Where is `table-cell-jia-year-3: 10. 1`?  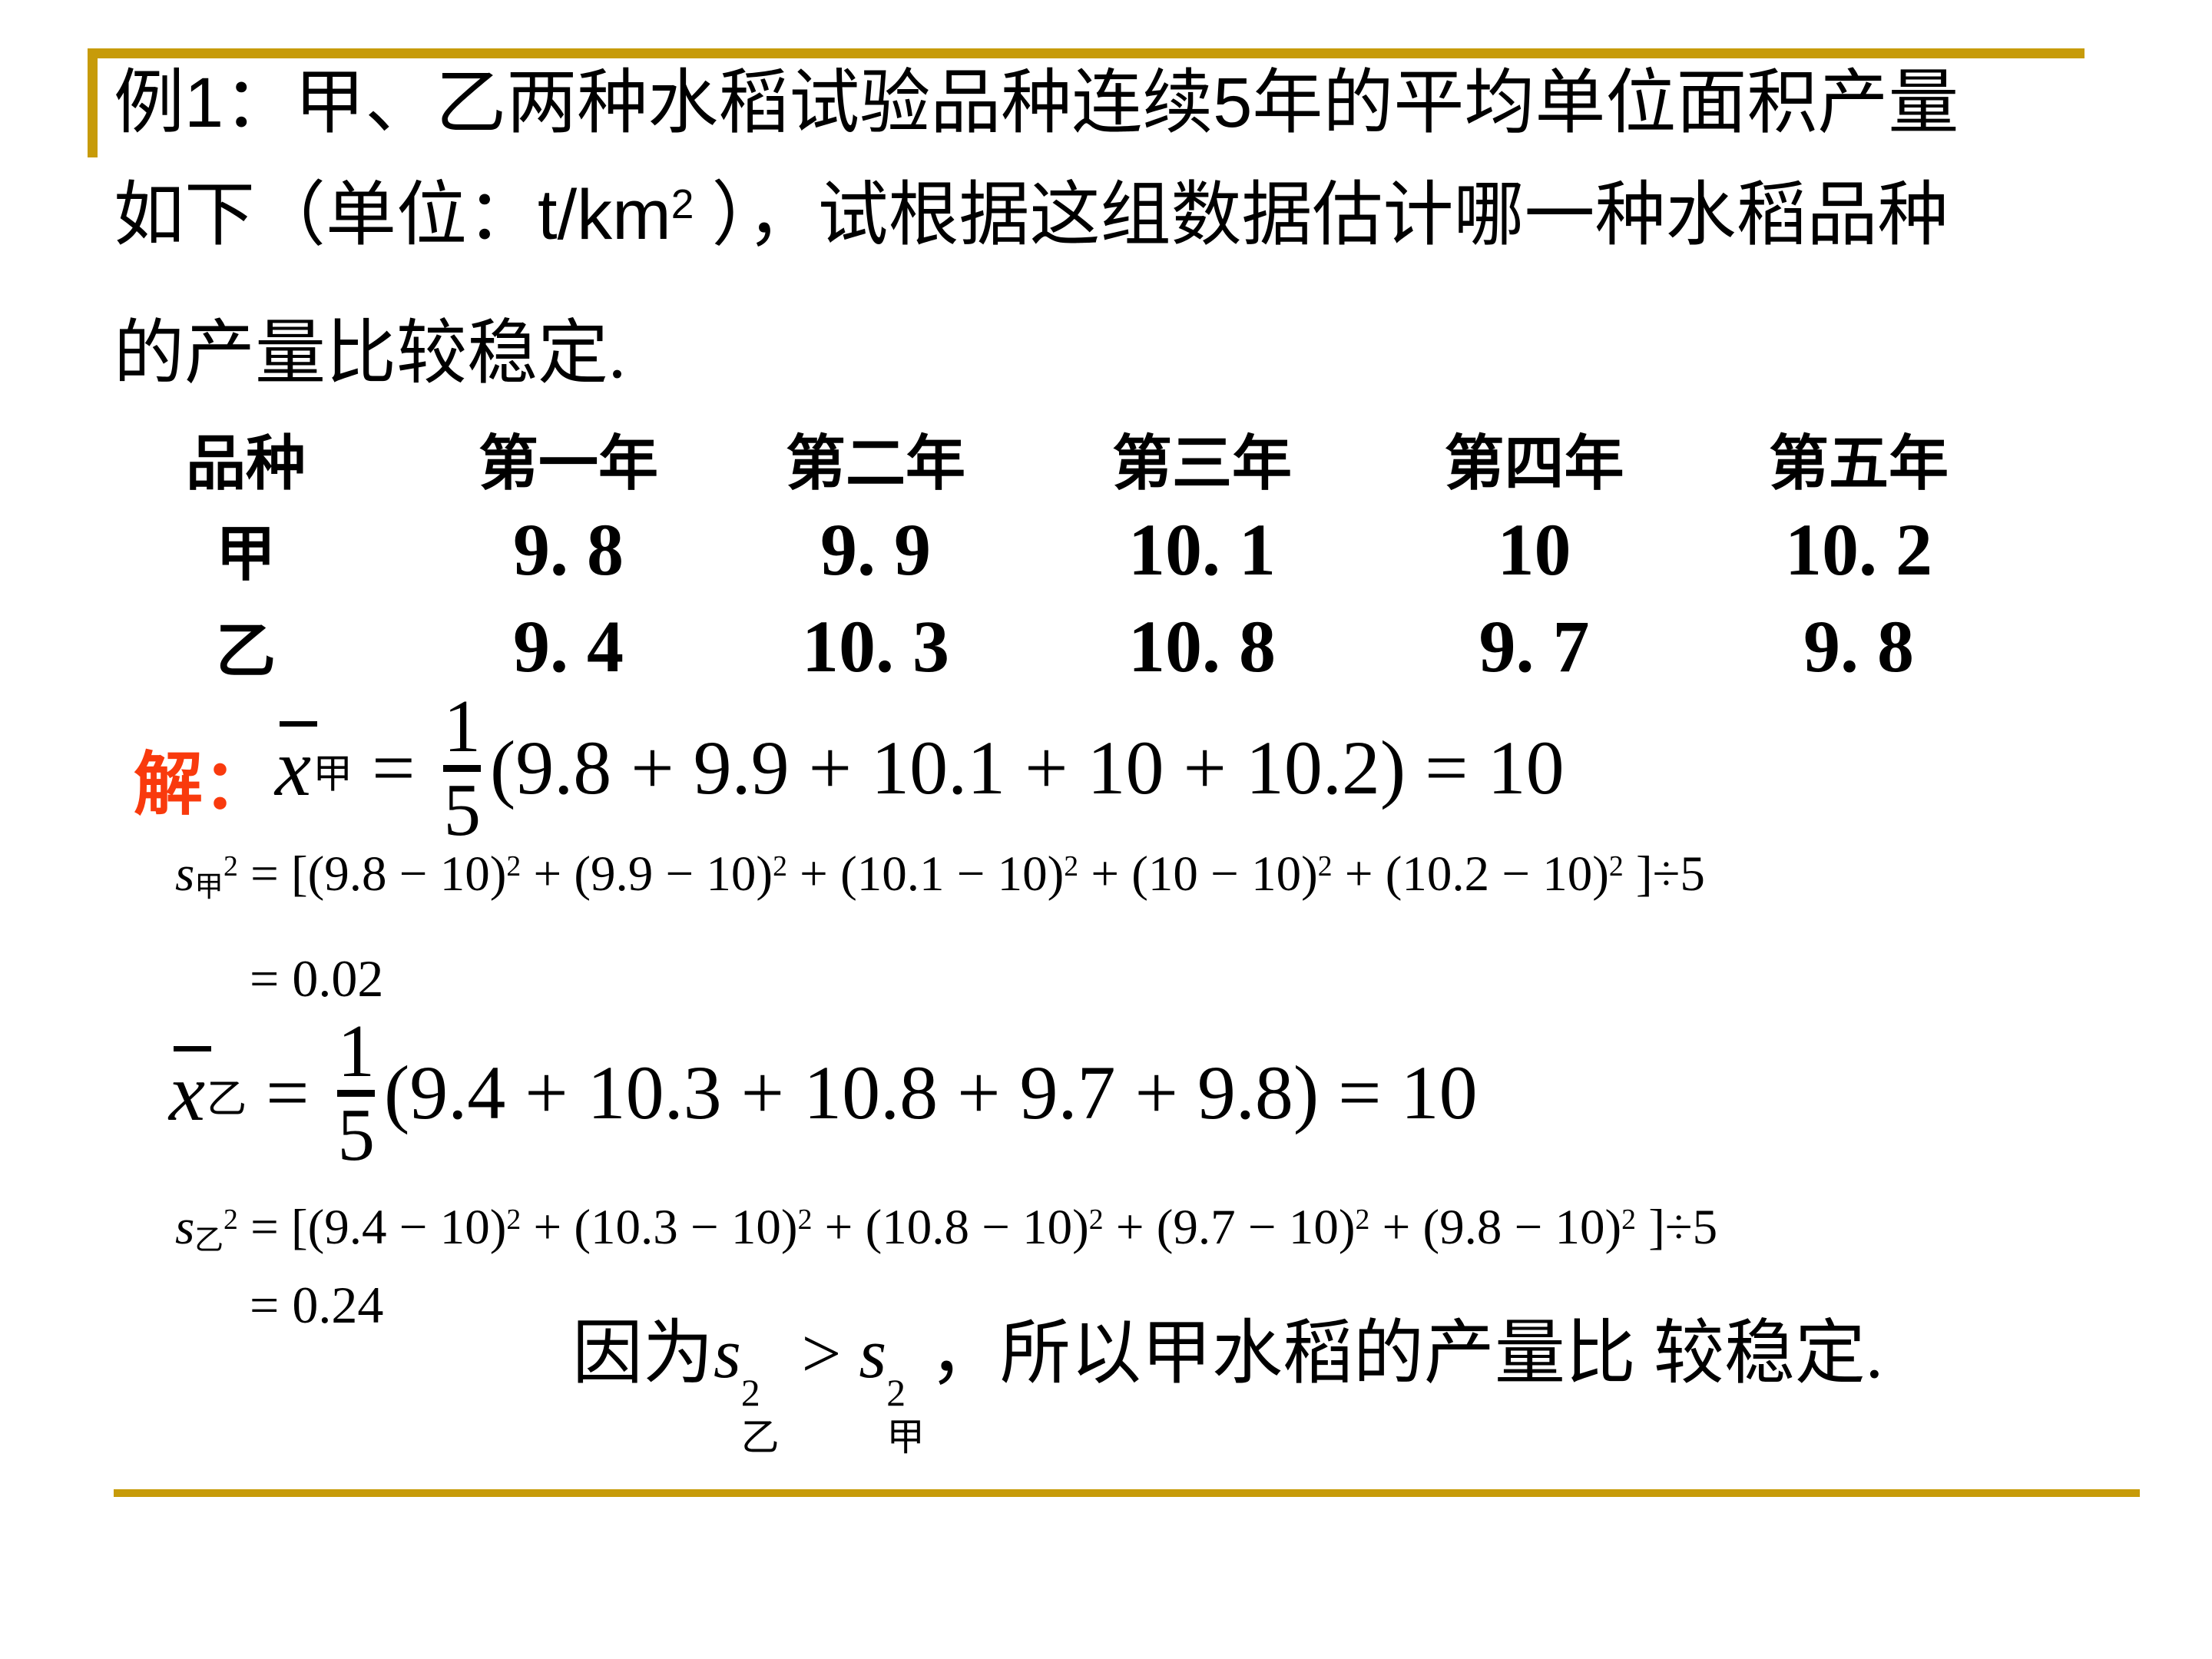 table-cell-jia-year-3: 10. 1 is located at coordinates (1202, 549).